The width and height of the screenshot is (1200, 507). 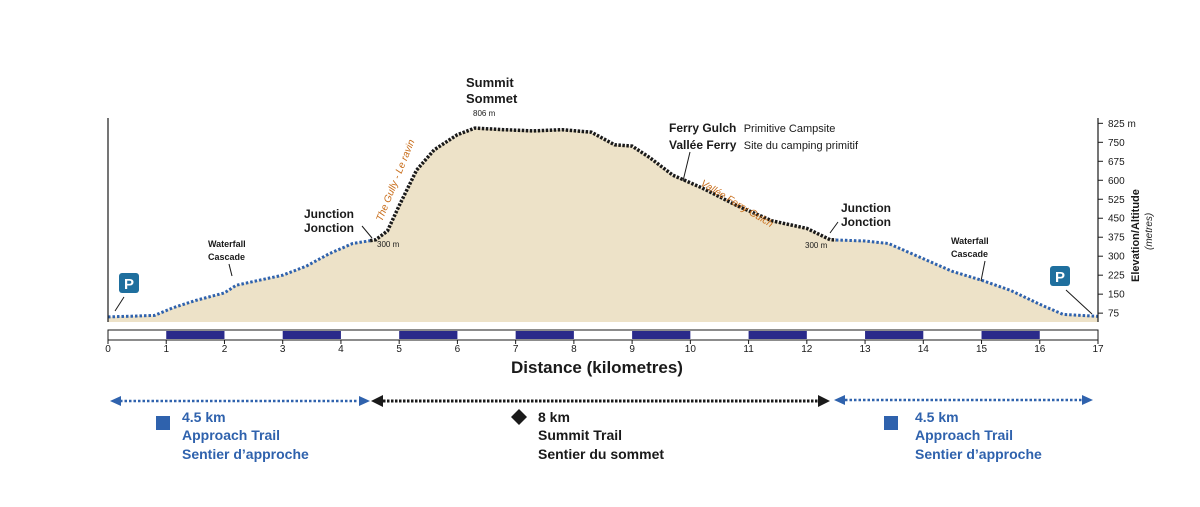 I want to click on left-junction-label-en: Junction, so click(x=329, y=214).